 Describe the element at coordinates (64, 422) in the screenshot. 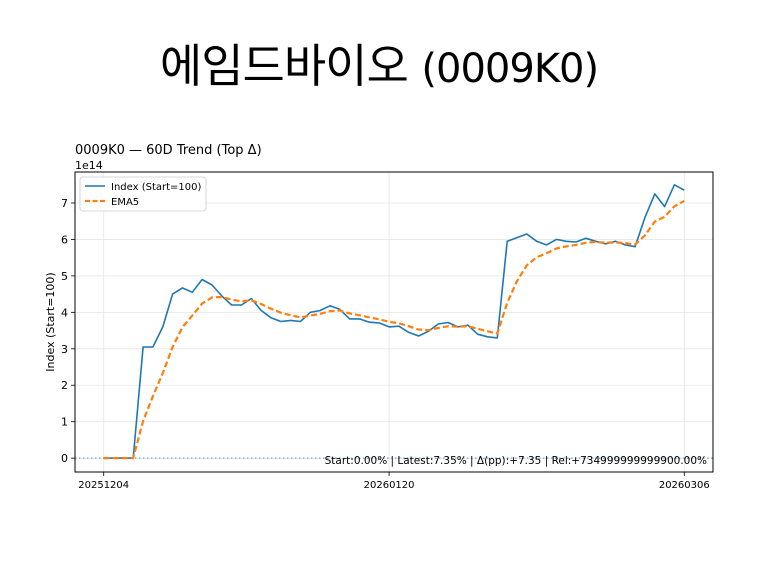

I see `y-tick-label: 1` at that location.